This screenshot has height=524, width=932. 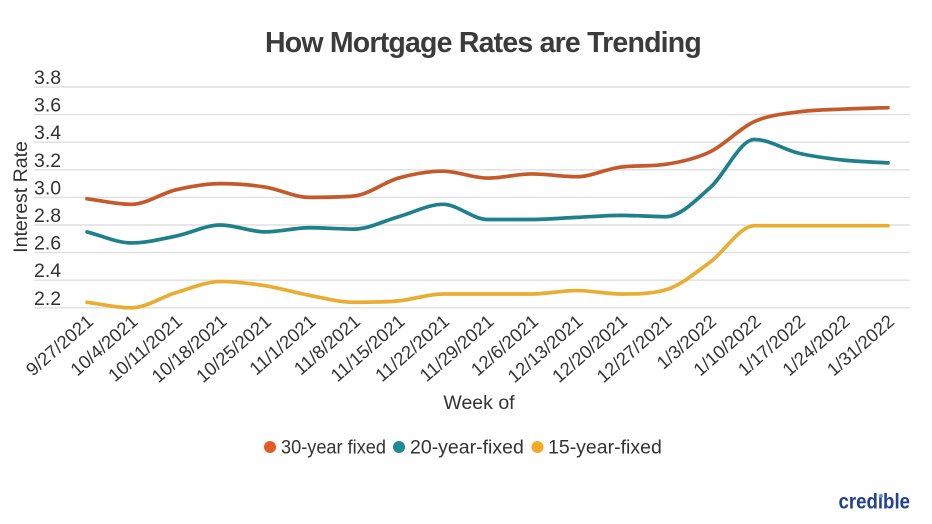 What do you see at coordinates (47, 188) in the screenshot?
I see `svg-text: 3.0` at bounding box center [47, 188].